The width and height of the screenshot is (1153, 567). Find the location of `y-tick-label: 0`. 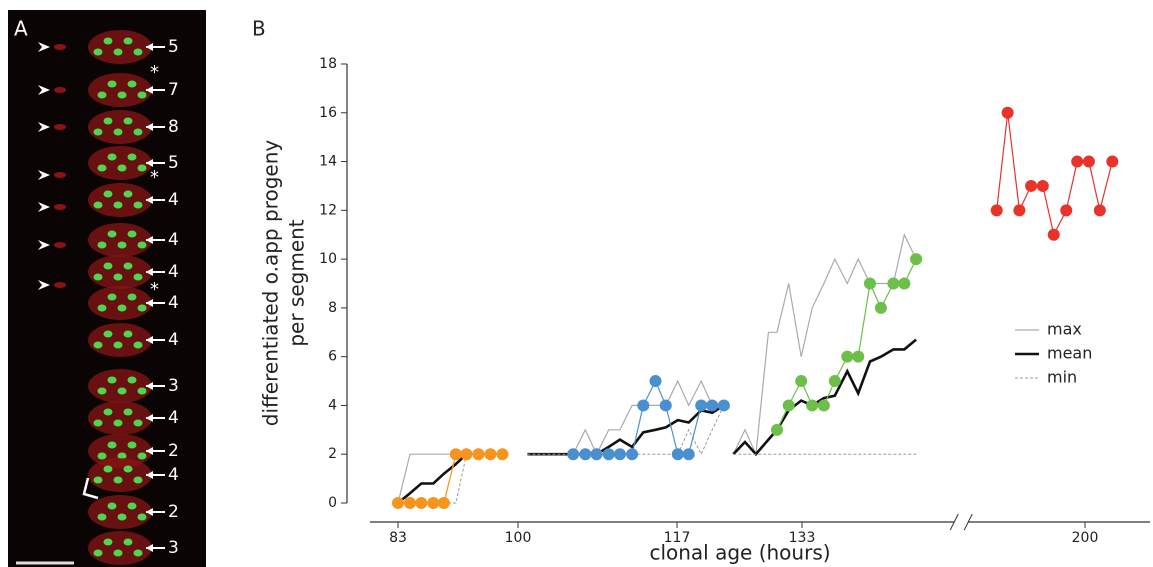

y-tick-label: 0 is located at coordinates (332, 503).